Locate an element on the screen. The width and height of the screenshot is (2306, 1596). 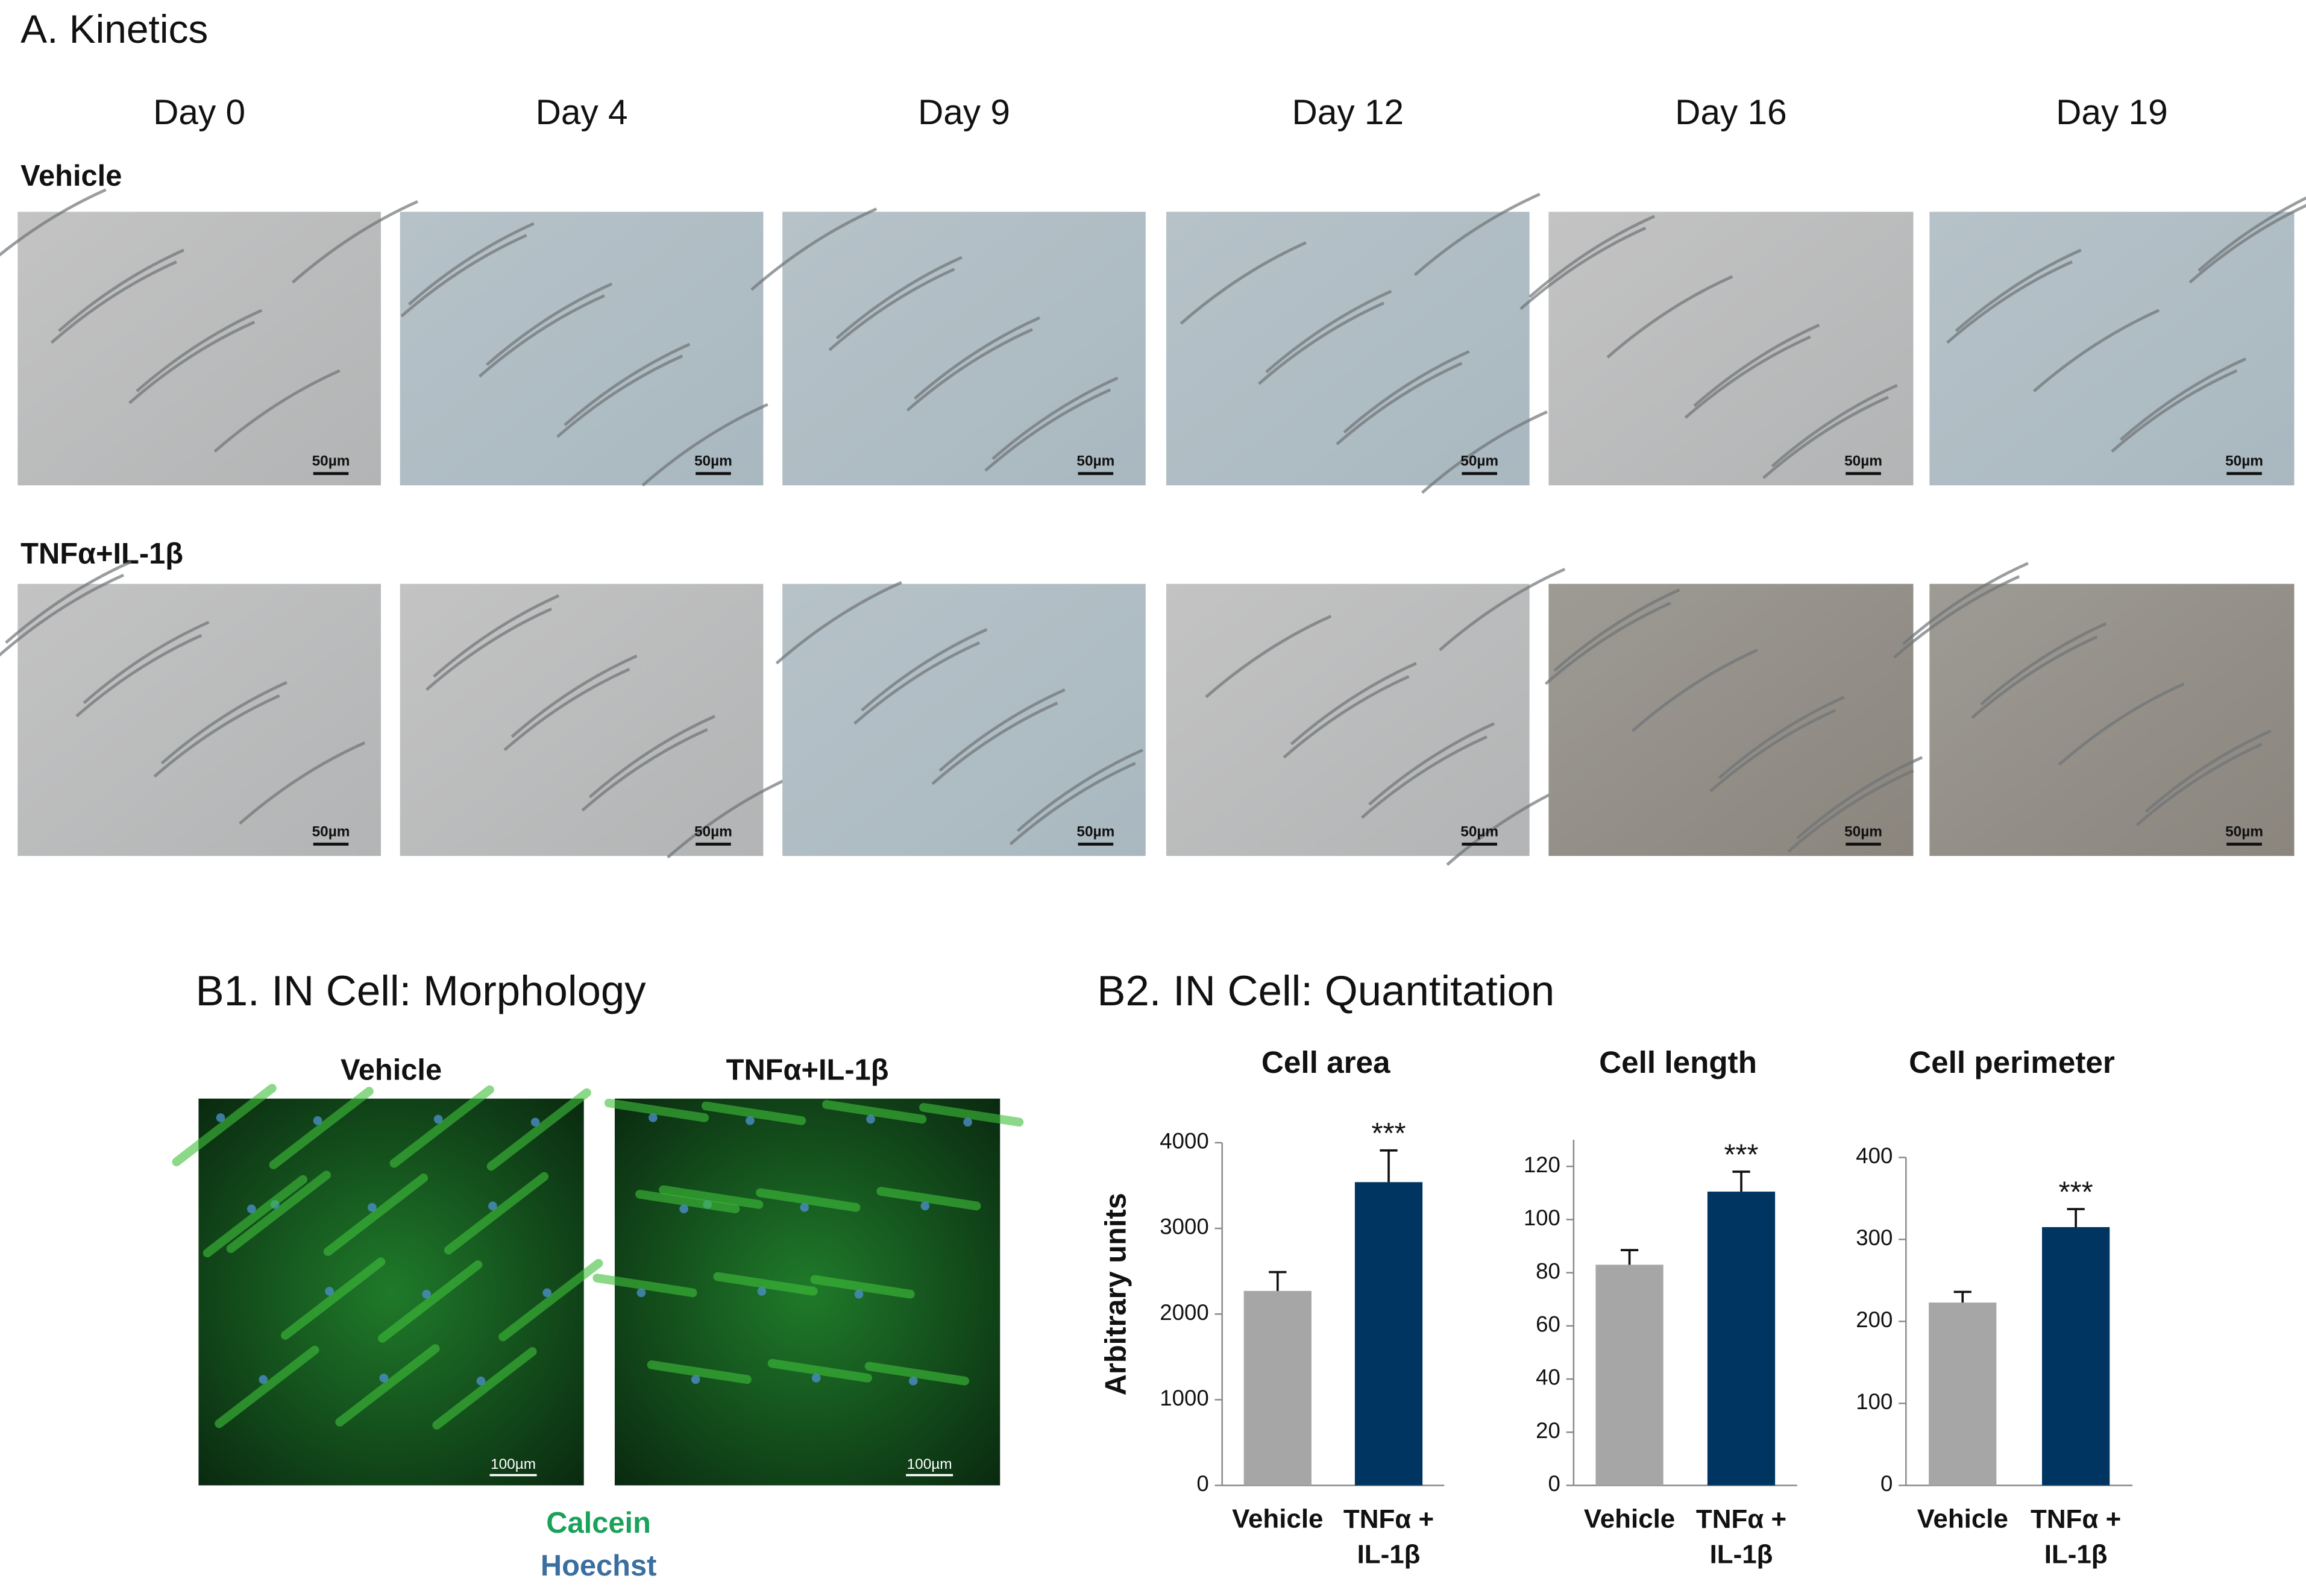
panel-a-title: A. Kinetics is located at coordinates (114, 29).